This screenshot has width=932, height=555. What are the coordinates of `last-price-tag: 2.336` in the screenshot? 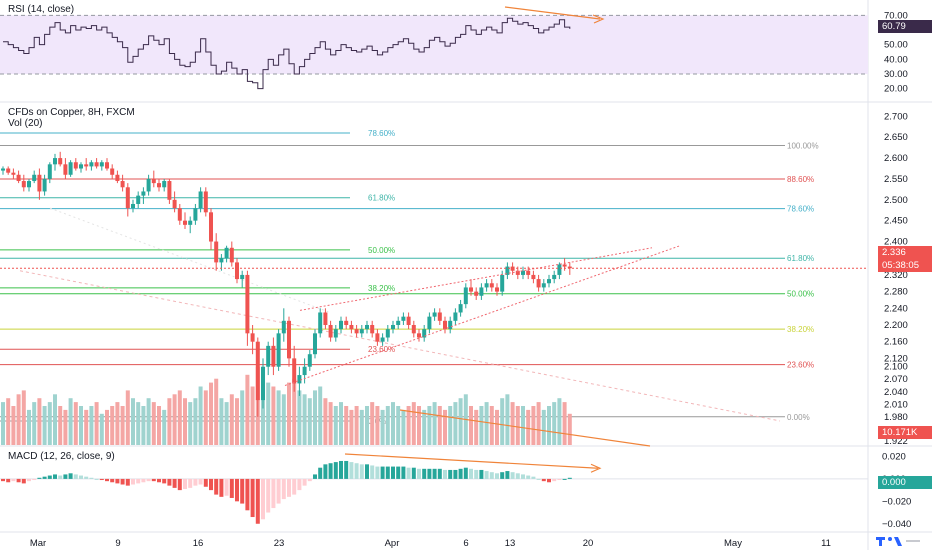 It's located at (905, 252).